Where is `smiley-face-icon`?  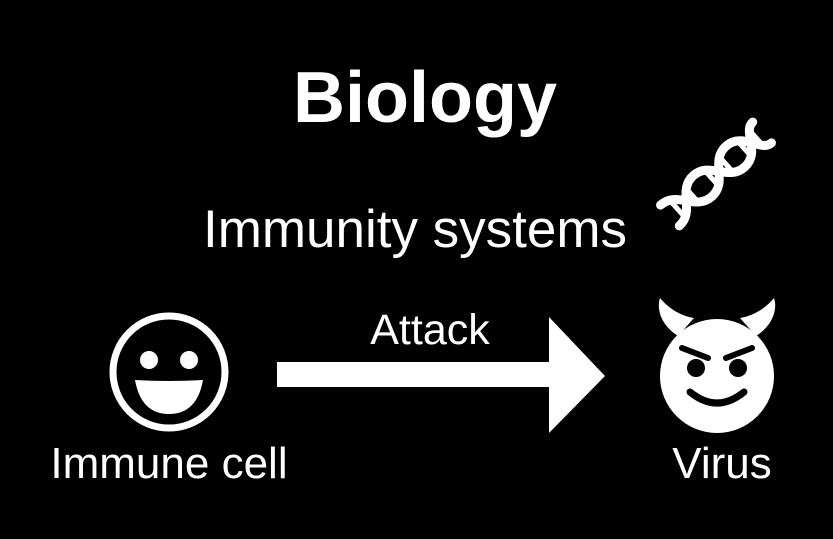 smiley-face-icon is located at coordinates (169, 372).